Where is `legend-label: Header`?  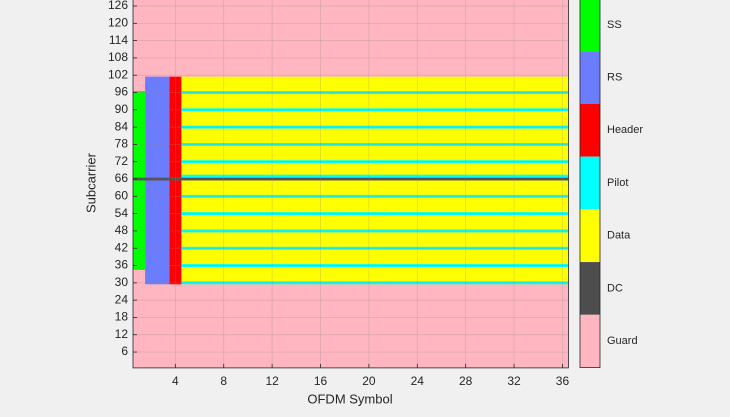
legend-label: Header is located at coordinates (625, 130).